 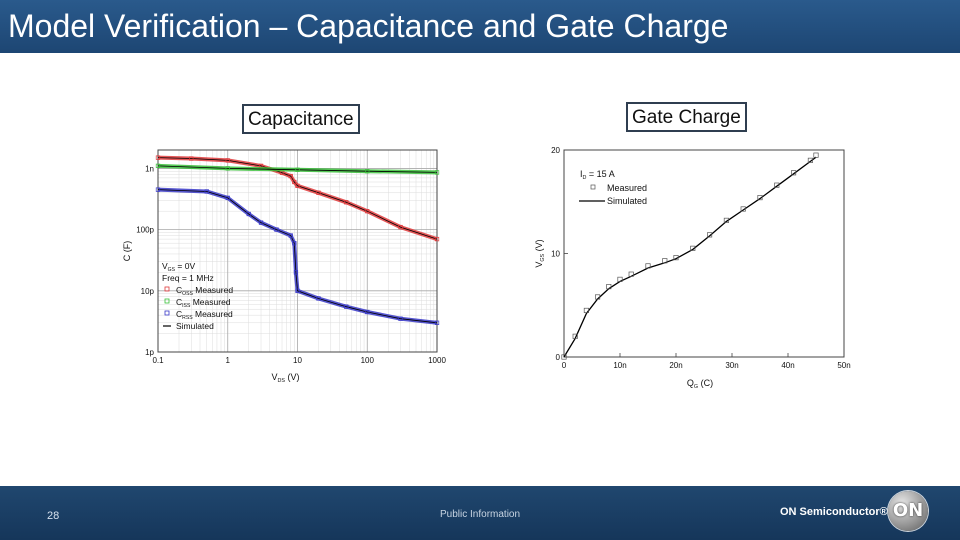 What do you see at coordinates (834, 512) in the screenshot?
I see `brand-name: ON Semiconductor®` at bounding box center [834, 512].